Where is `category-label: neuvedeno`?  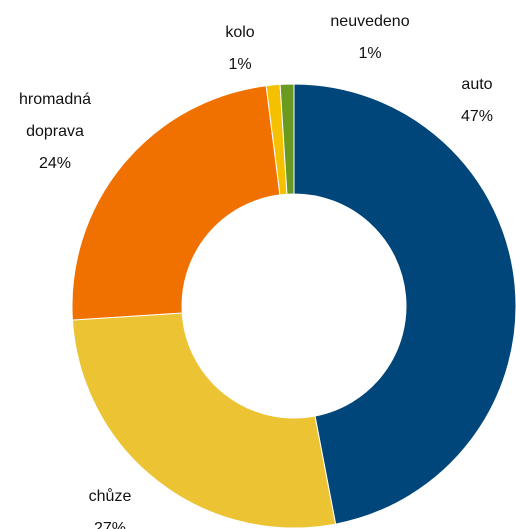 category-label: neuvedeno is located at coordinates (369, 21).